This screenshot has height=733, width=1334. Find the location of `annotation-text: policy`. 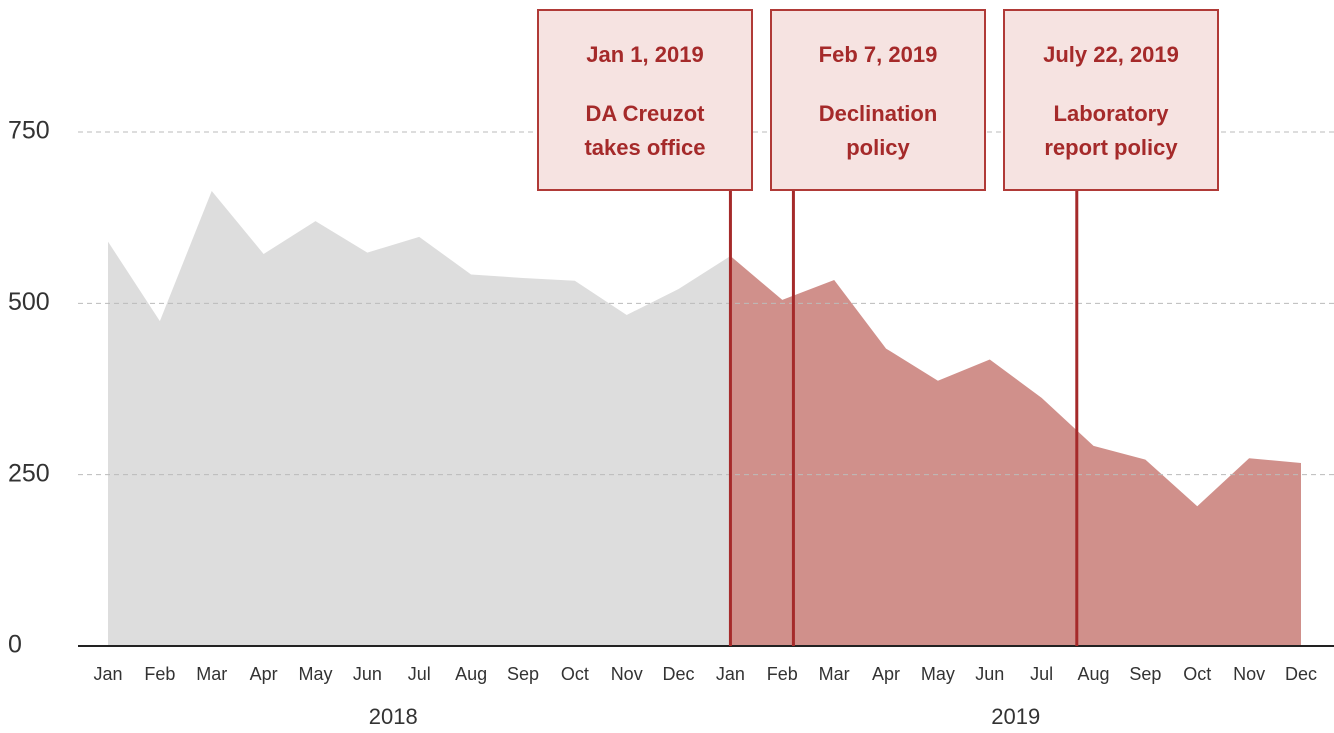

annotation-text: policy is located at coordinates (878, 147).